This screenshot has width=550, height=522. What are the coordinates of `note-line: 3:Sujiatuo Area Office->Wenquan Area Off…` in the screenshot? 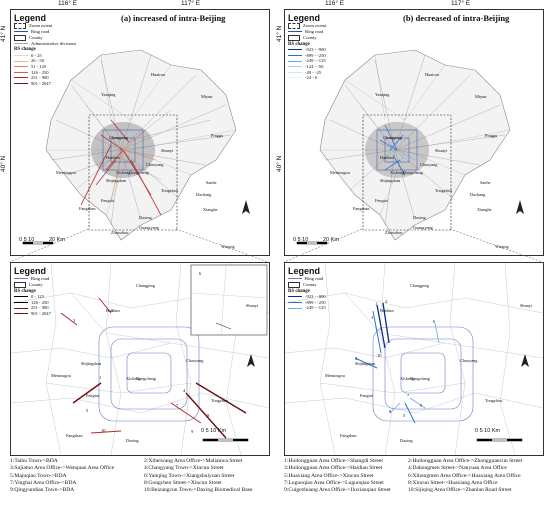 It's located at (62, 468).